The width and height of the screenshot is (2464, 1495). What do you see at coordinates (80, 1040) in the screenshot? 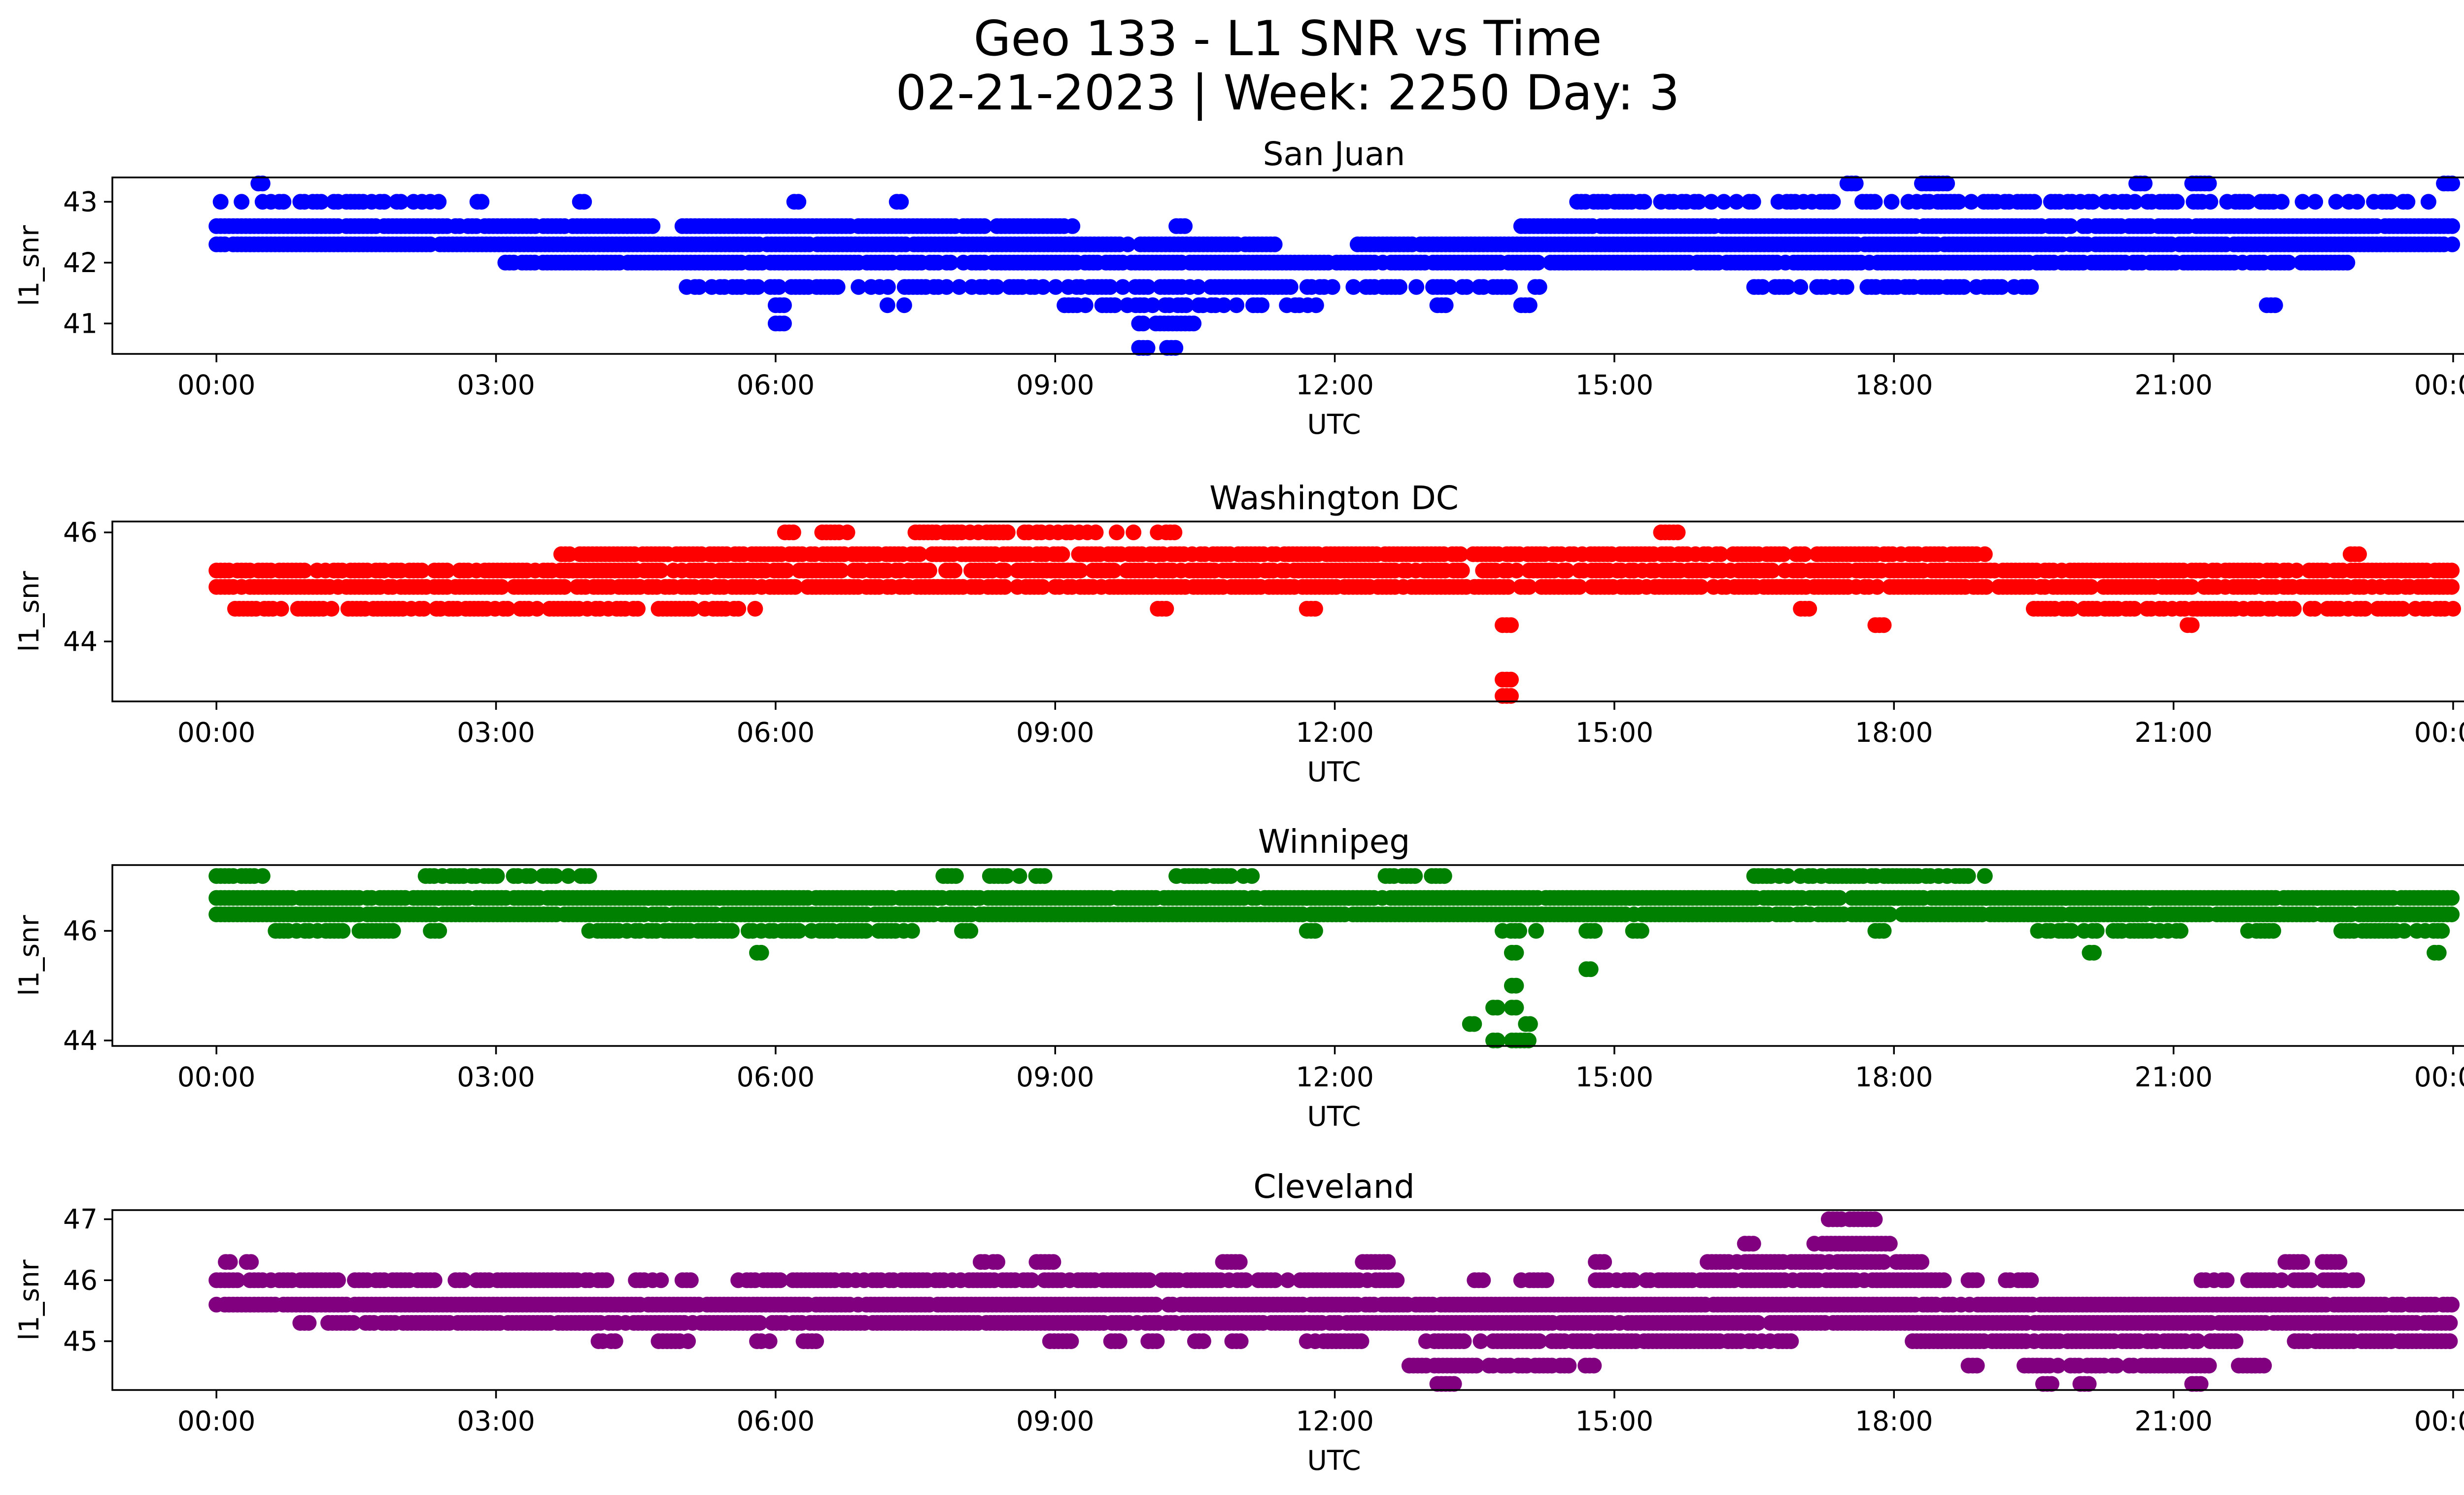
I see `y-tick-label: 44` at bounding box center [80, 1040].